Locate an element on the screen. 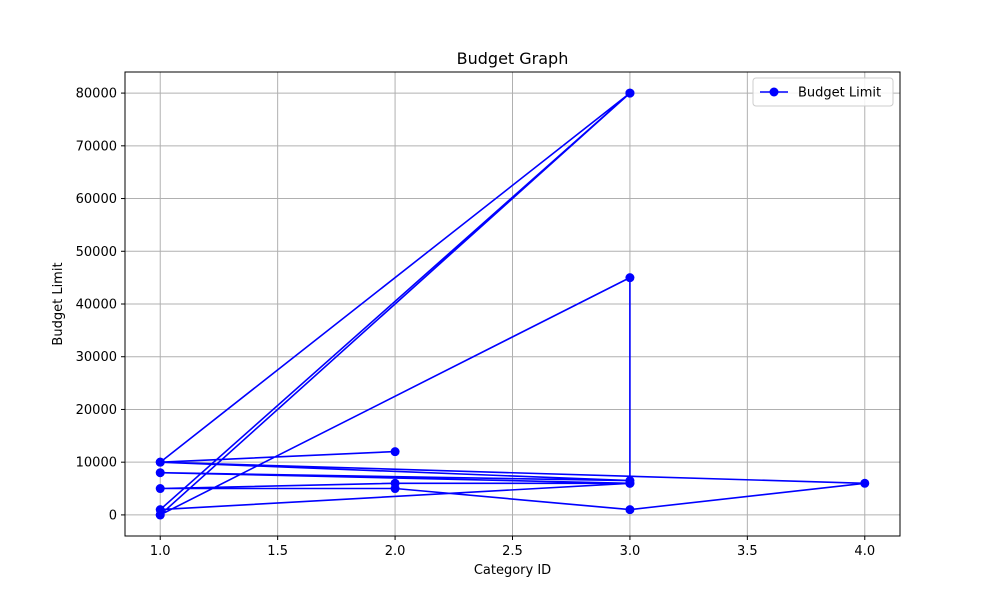 Image resolution: width=1000 pixels, height=600 pixels. y-tick-label: 40000 is located at coordinates (96, 305).